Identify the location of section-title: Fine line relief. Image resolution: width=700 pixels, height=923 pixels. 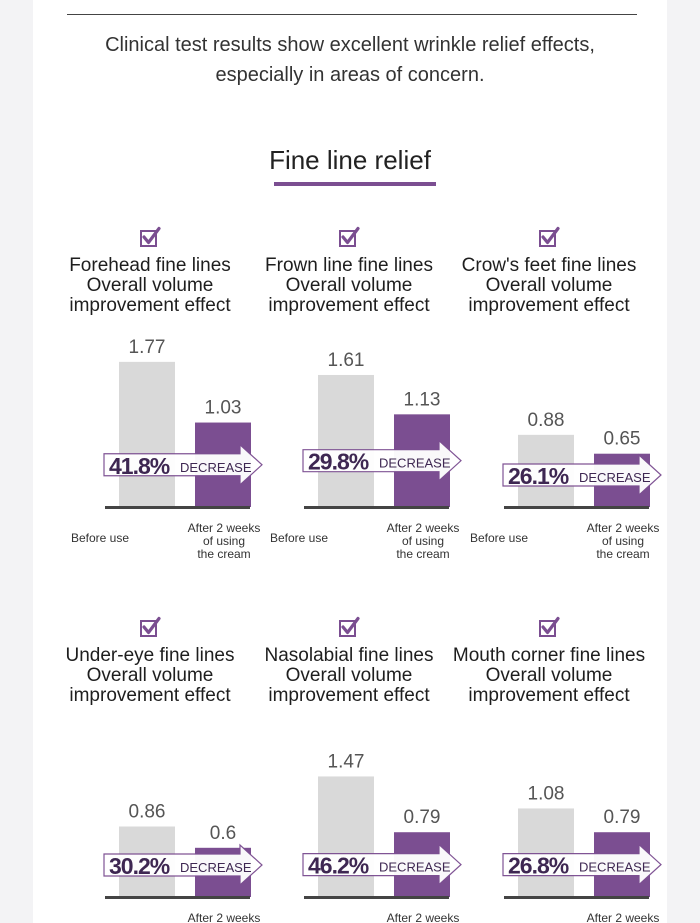
(350, 160).